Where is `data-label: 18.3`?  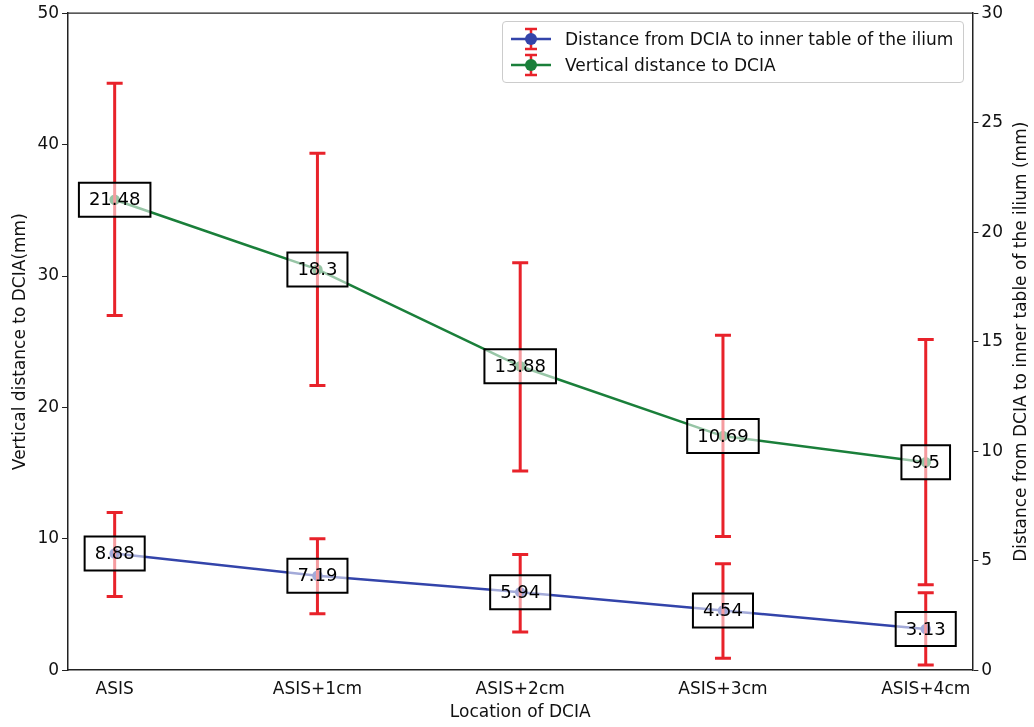 data-label: 18.3 is located at coordinates (317, 269).